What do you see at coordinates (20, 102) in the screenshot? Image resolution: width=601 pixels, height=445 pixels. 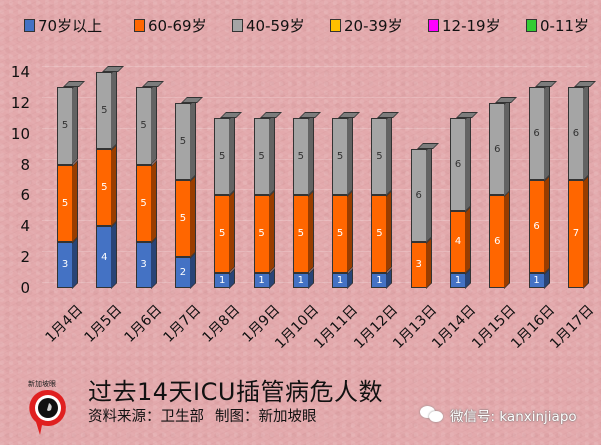 I see `y-tick-label: 12` at bounding box center [20, 102].